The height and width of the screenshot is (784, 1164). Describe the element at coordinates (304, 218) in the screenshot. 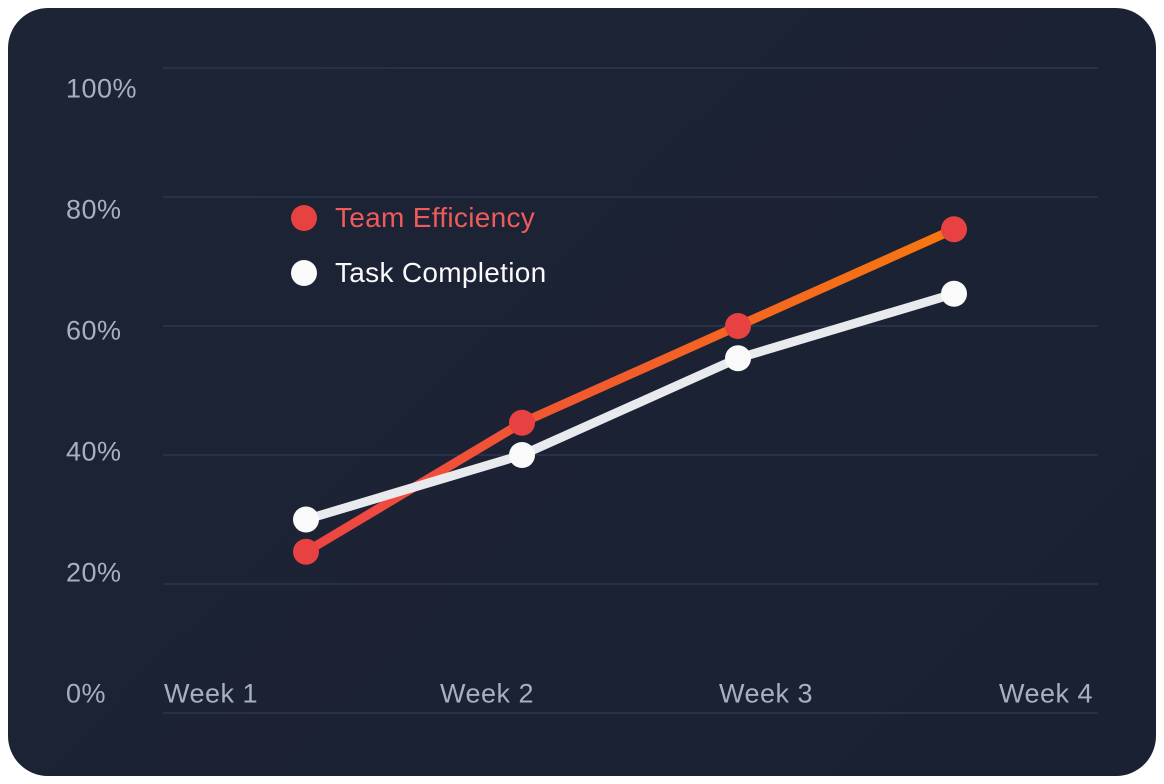

I see `legend-dot-team-efficiency` at that location.